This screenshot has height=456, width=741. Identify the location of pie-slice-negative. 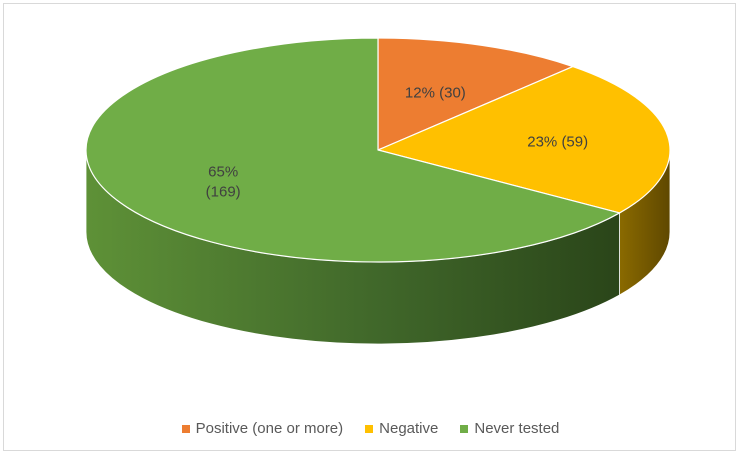
(524, 139).